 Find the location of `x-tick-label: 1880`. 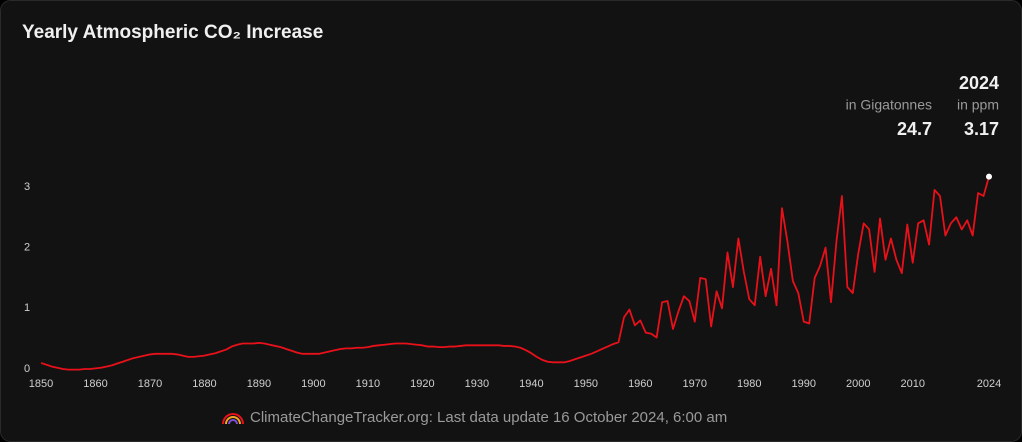

x-tick-label: 1880 is located at coordinates (204, 384).